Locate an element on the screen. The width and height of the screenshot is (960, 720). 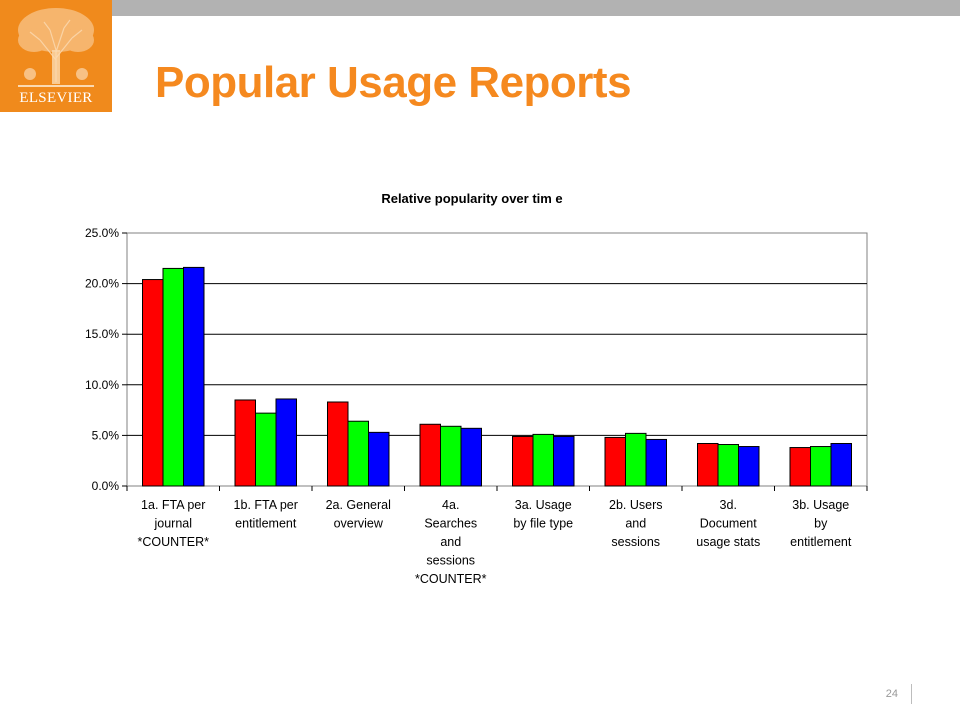
x-tick-label: 3a. Usage by file type is located at coordinates (543, 514).